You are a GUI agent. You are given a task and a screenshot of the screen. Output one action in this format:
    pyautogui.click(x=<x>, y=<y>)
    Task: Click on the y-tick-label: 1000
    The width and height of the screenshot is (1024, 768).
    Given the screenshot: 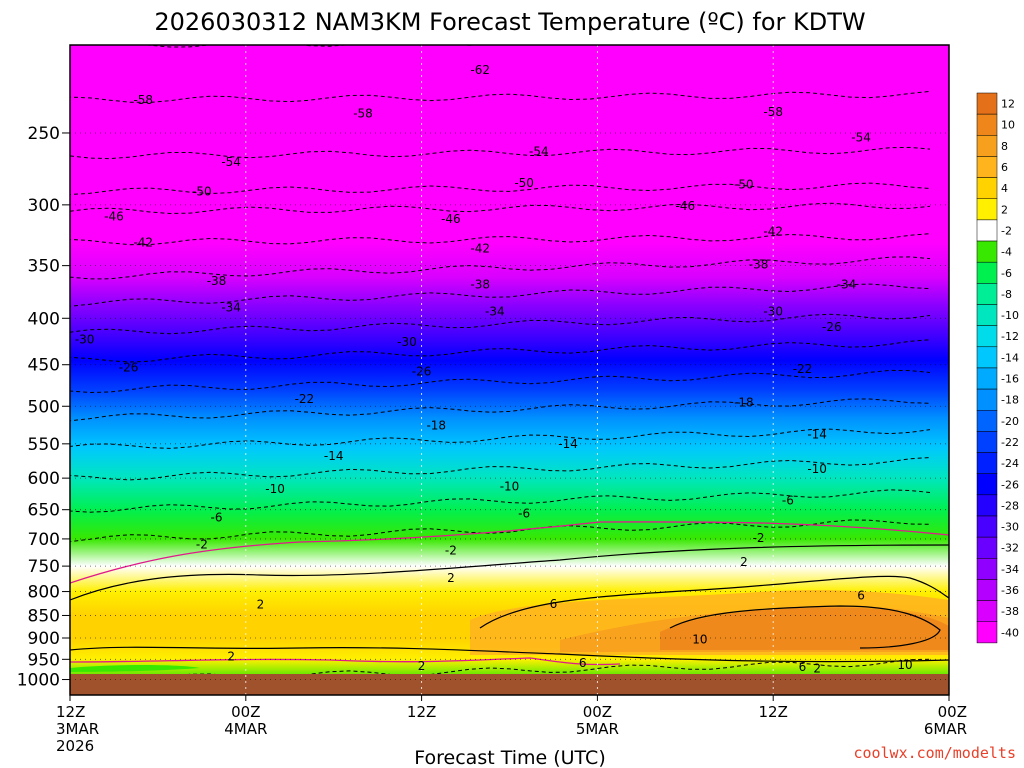 What is the action you would take?
    pyautogui.click(x=38, y=681)
    